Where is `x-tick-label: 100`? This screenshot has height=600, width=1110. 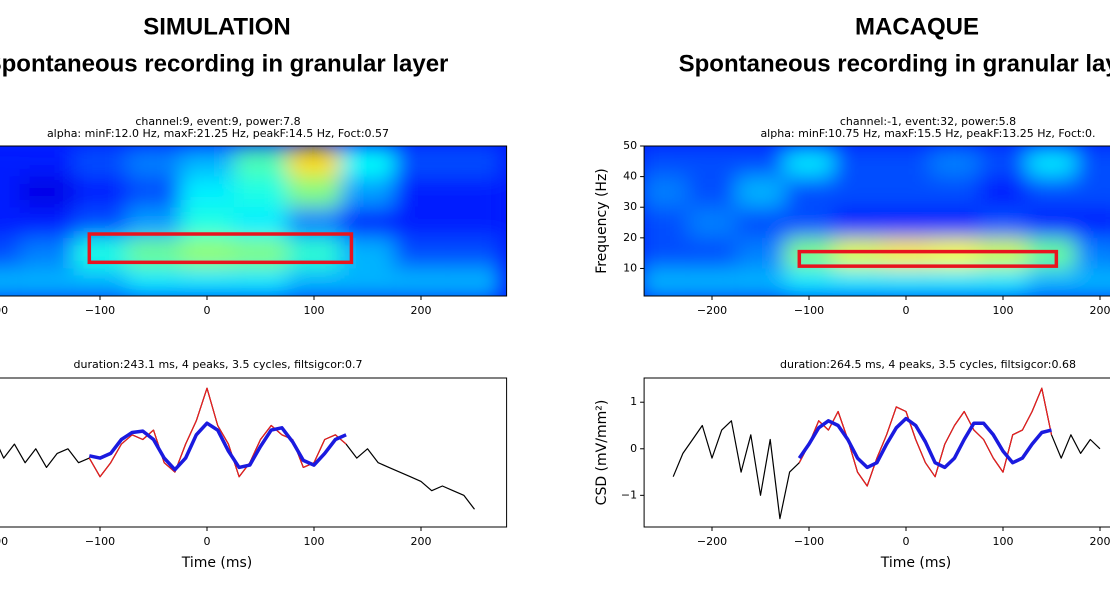 x-tick-label: 100 is located at coordinates (314, 310).